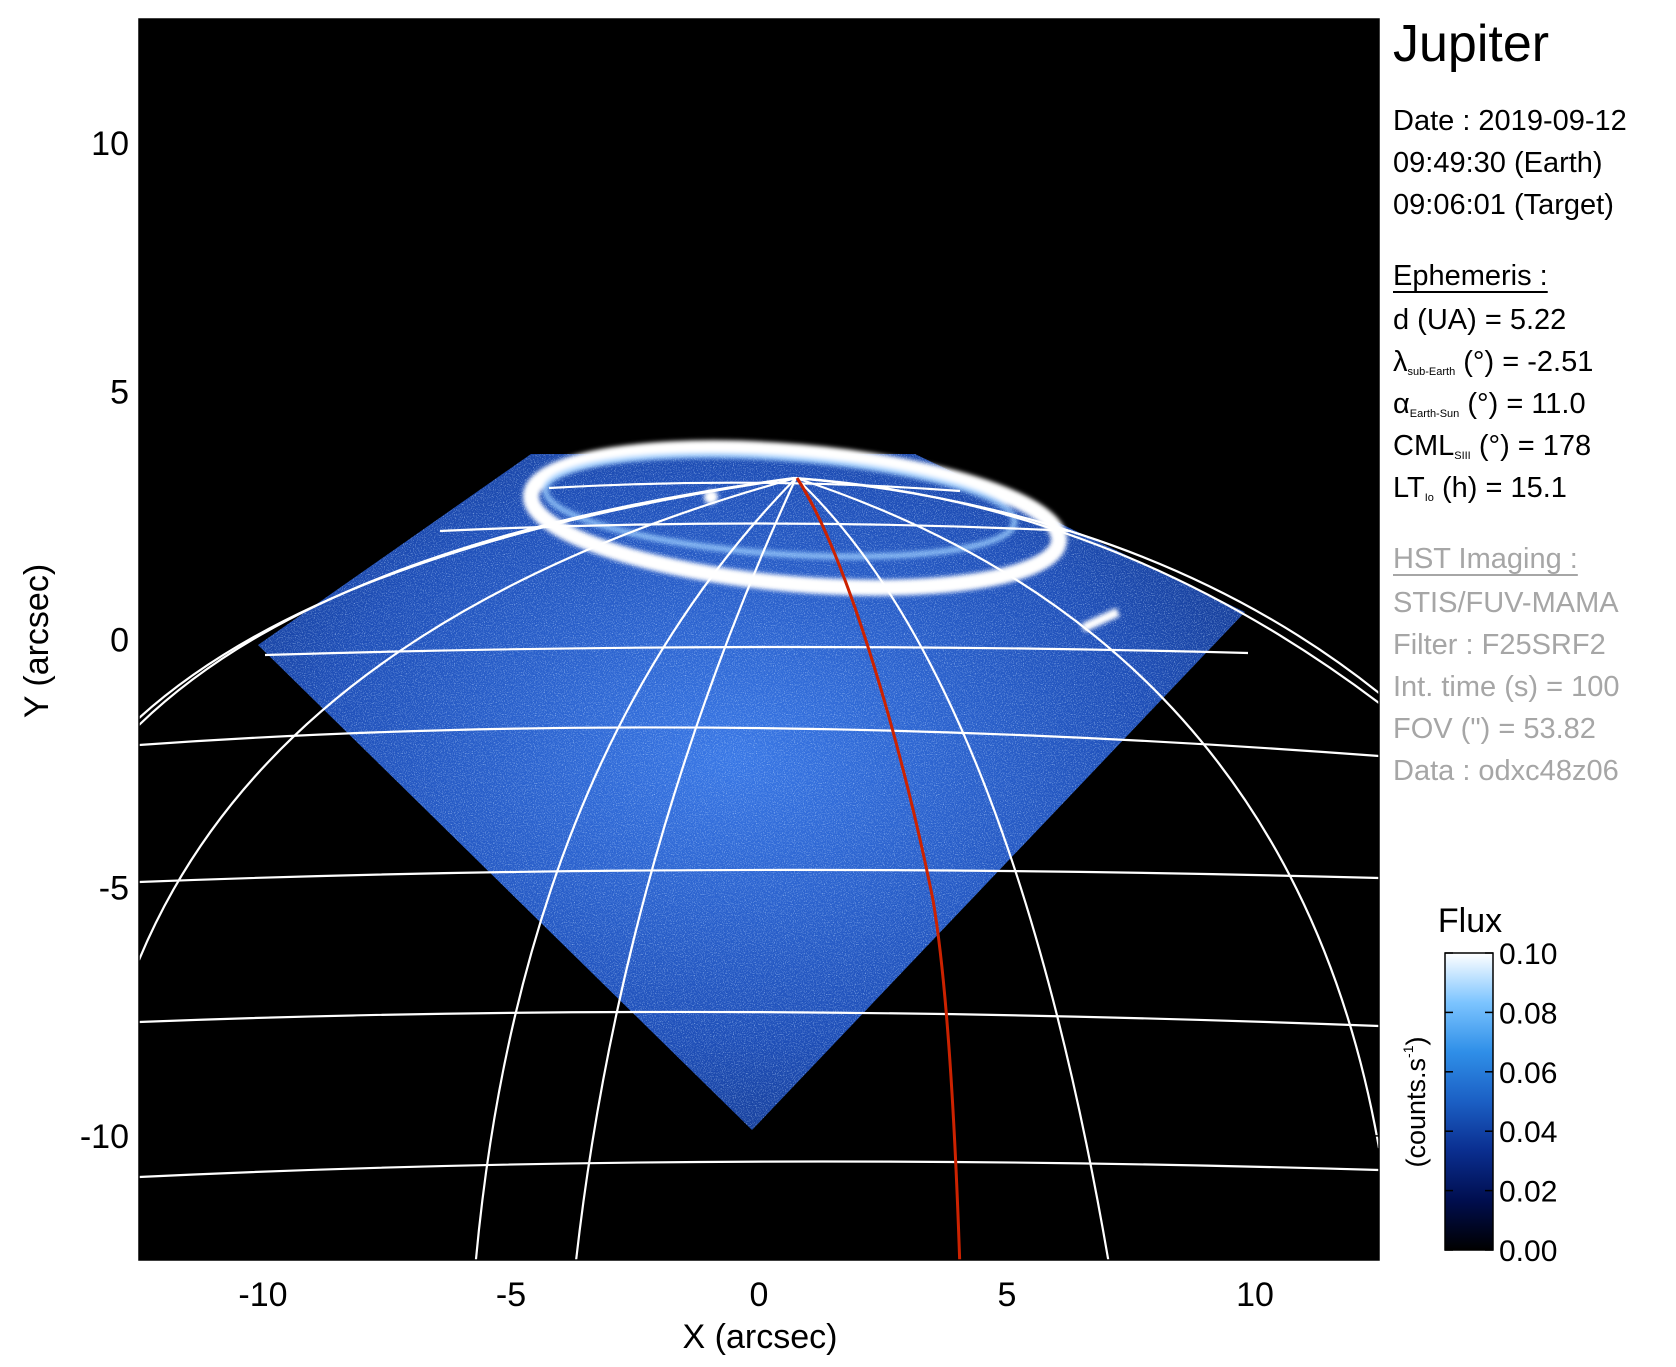 Image resolution: width=1676 pixels, height=1367 pixels. What do you see at coordinates (1498, 163) in the screenshot?
I see `earth-time: 09:49:30 (Earth)` at bounding box center [1498, 163].